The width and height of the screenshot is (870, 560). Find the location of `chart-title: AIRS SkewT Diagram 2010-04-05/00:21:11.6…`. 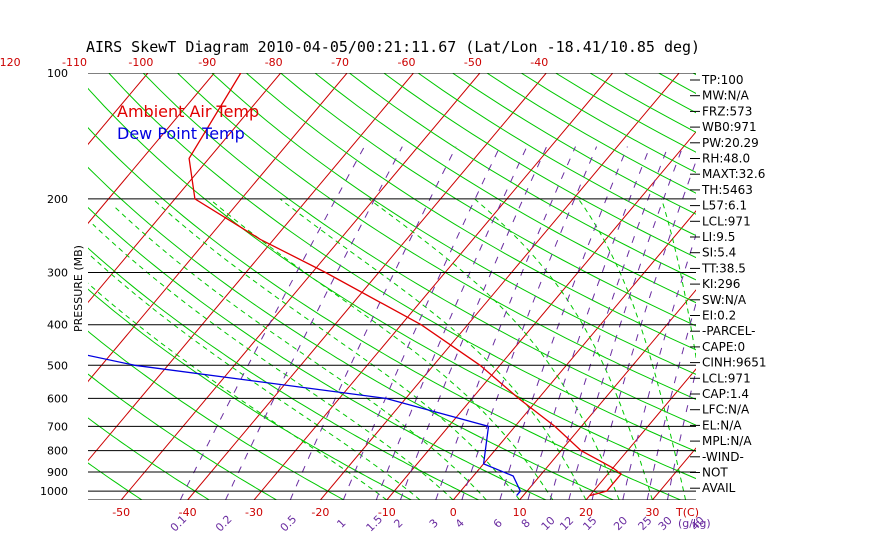

chart-title: AIRS SkewT Diagram 2010-04-05/00:21:11.6… is located at coordinates (393, 47).